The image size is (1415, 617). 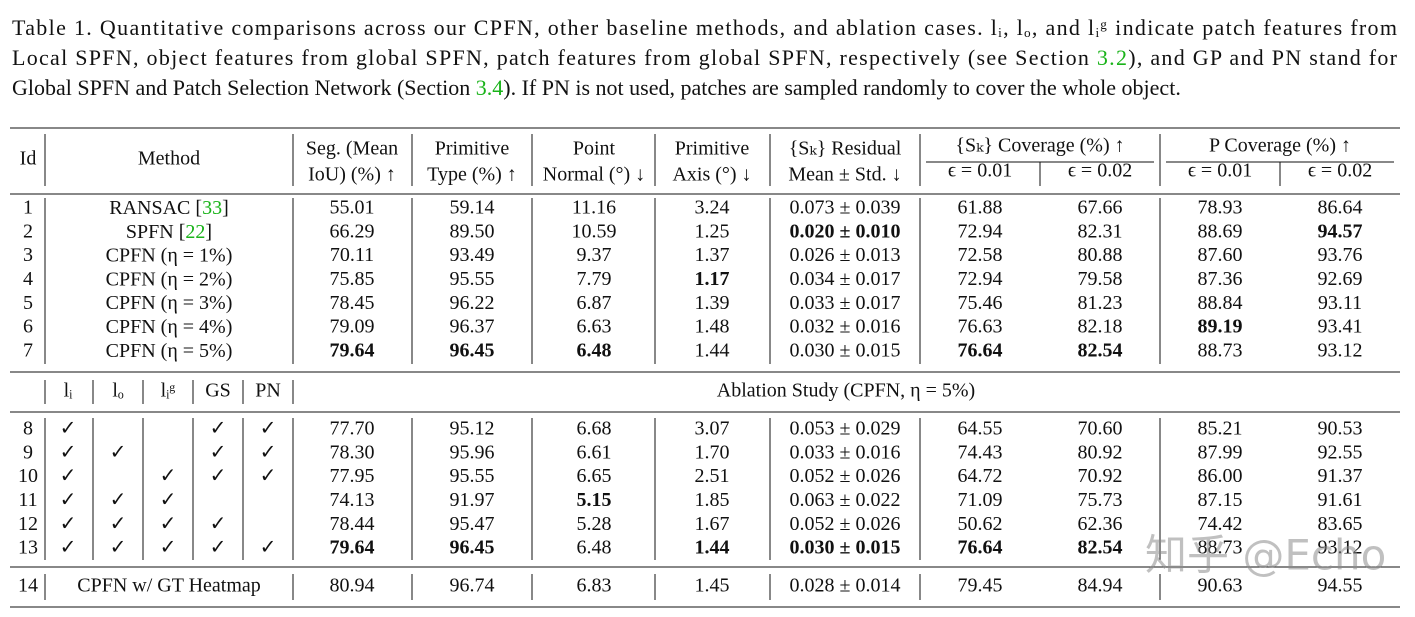 I want to click on value-cell: 0.026 ± 0.013, so click(x=845, y=255).